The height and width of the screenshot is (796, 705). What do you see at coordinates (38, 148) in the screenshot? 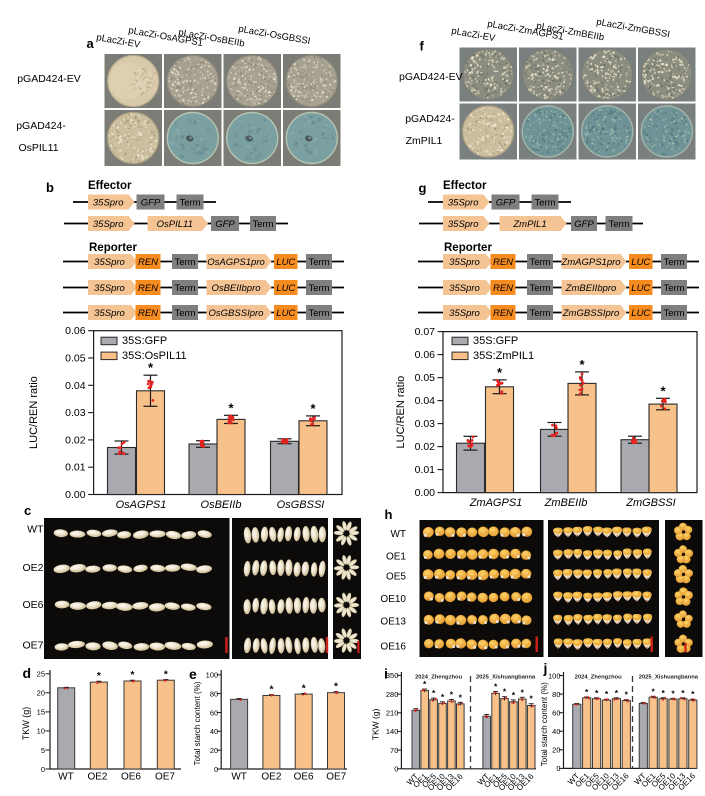
I see `svg-text: OsPIL11` at bounding box center [38, 148].